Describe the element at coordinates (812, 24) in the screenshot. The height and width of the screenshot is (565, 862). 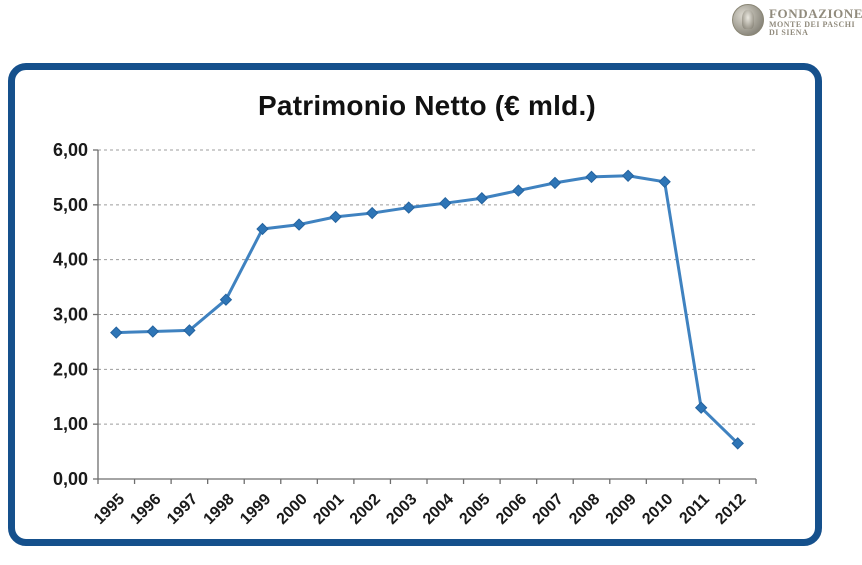
I see `logo-line-monte-dei-paschi: MONTE DEI PASCHI` at that location.